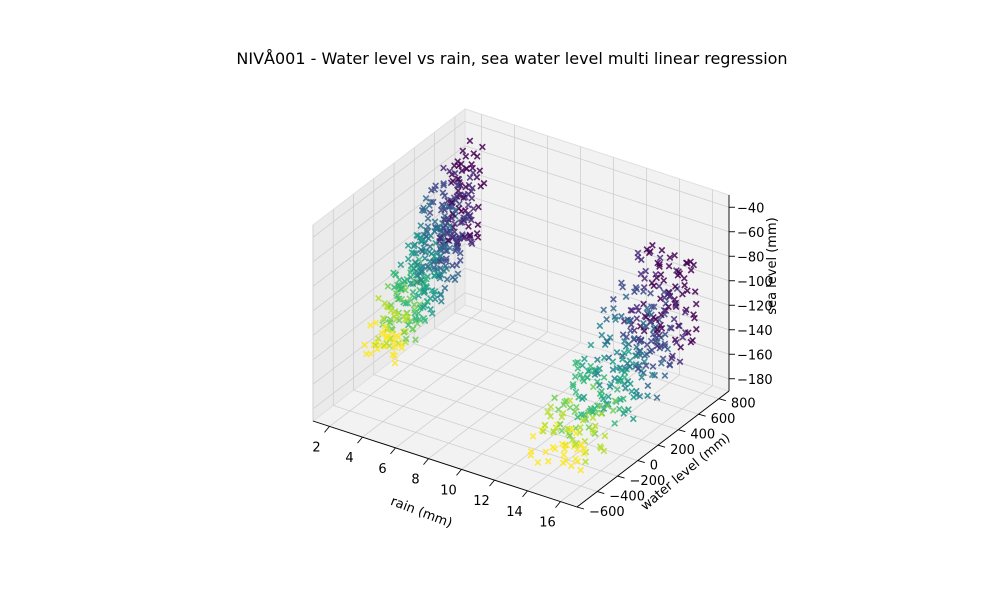 The width and height of the screenshot is (1000, 606). I want to click on grid-line-y, so click(505, 319).